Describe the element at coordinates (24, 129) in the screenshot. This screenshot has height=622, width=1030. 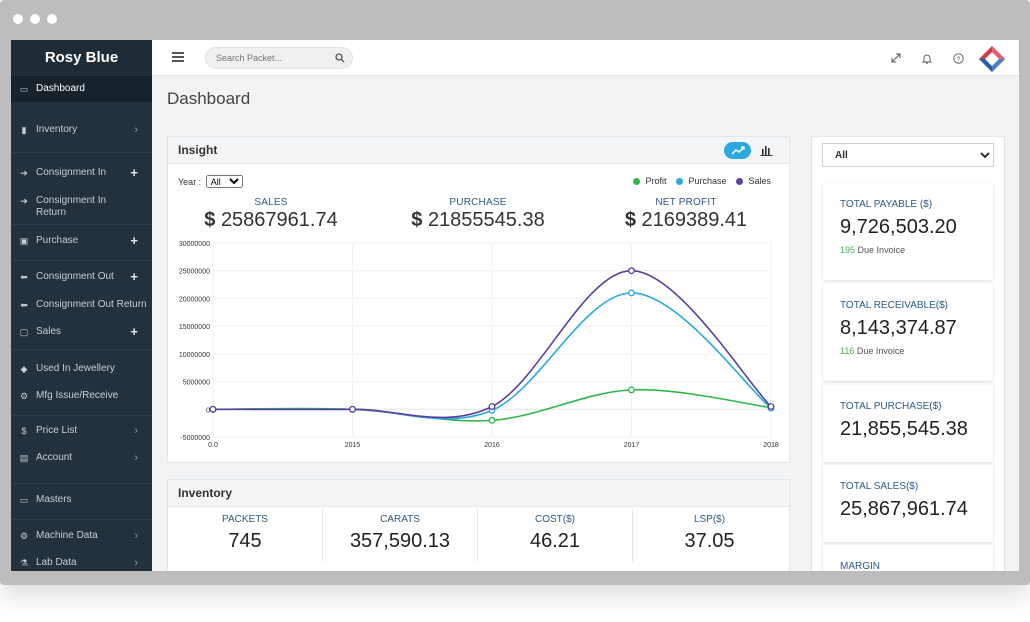
I see `bar-chart-icon: ▮` at that location.